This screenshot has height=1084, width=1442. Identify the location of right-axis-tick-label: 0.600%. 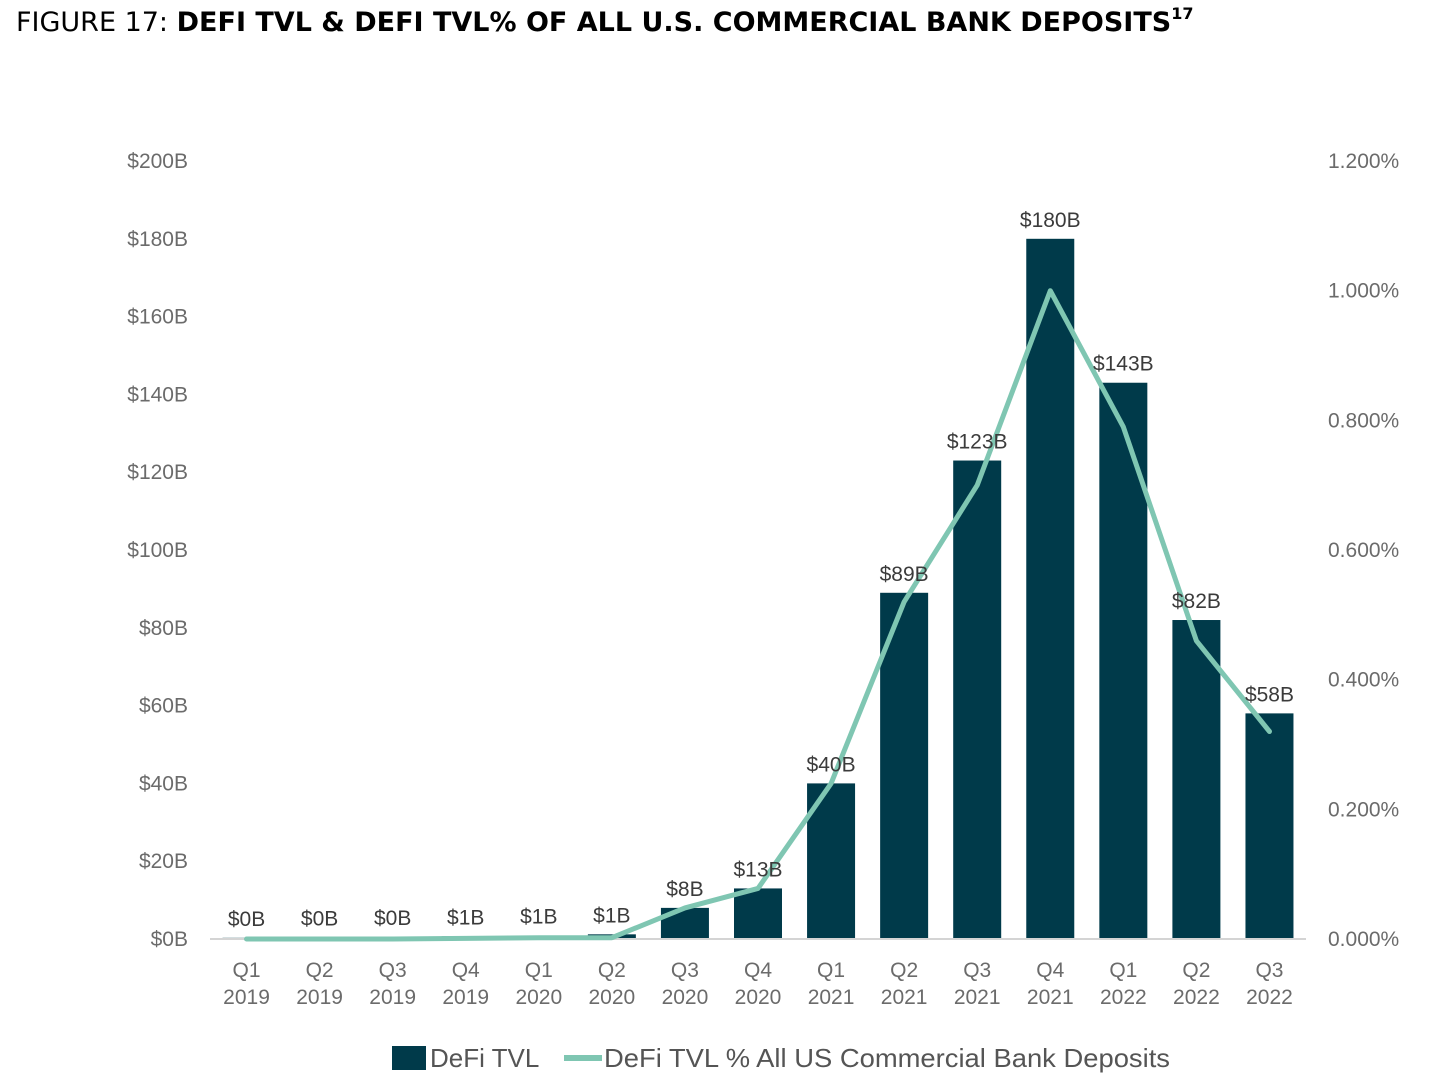
(1363, 550).